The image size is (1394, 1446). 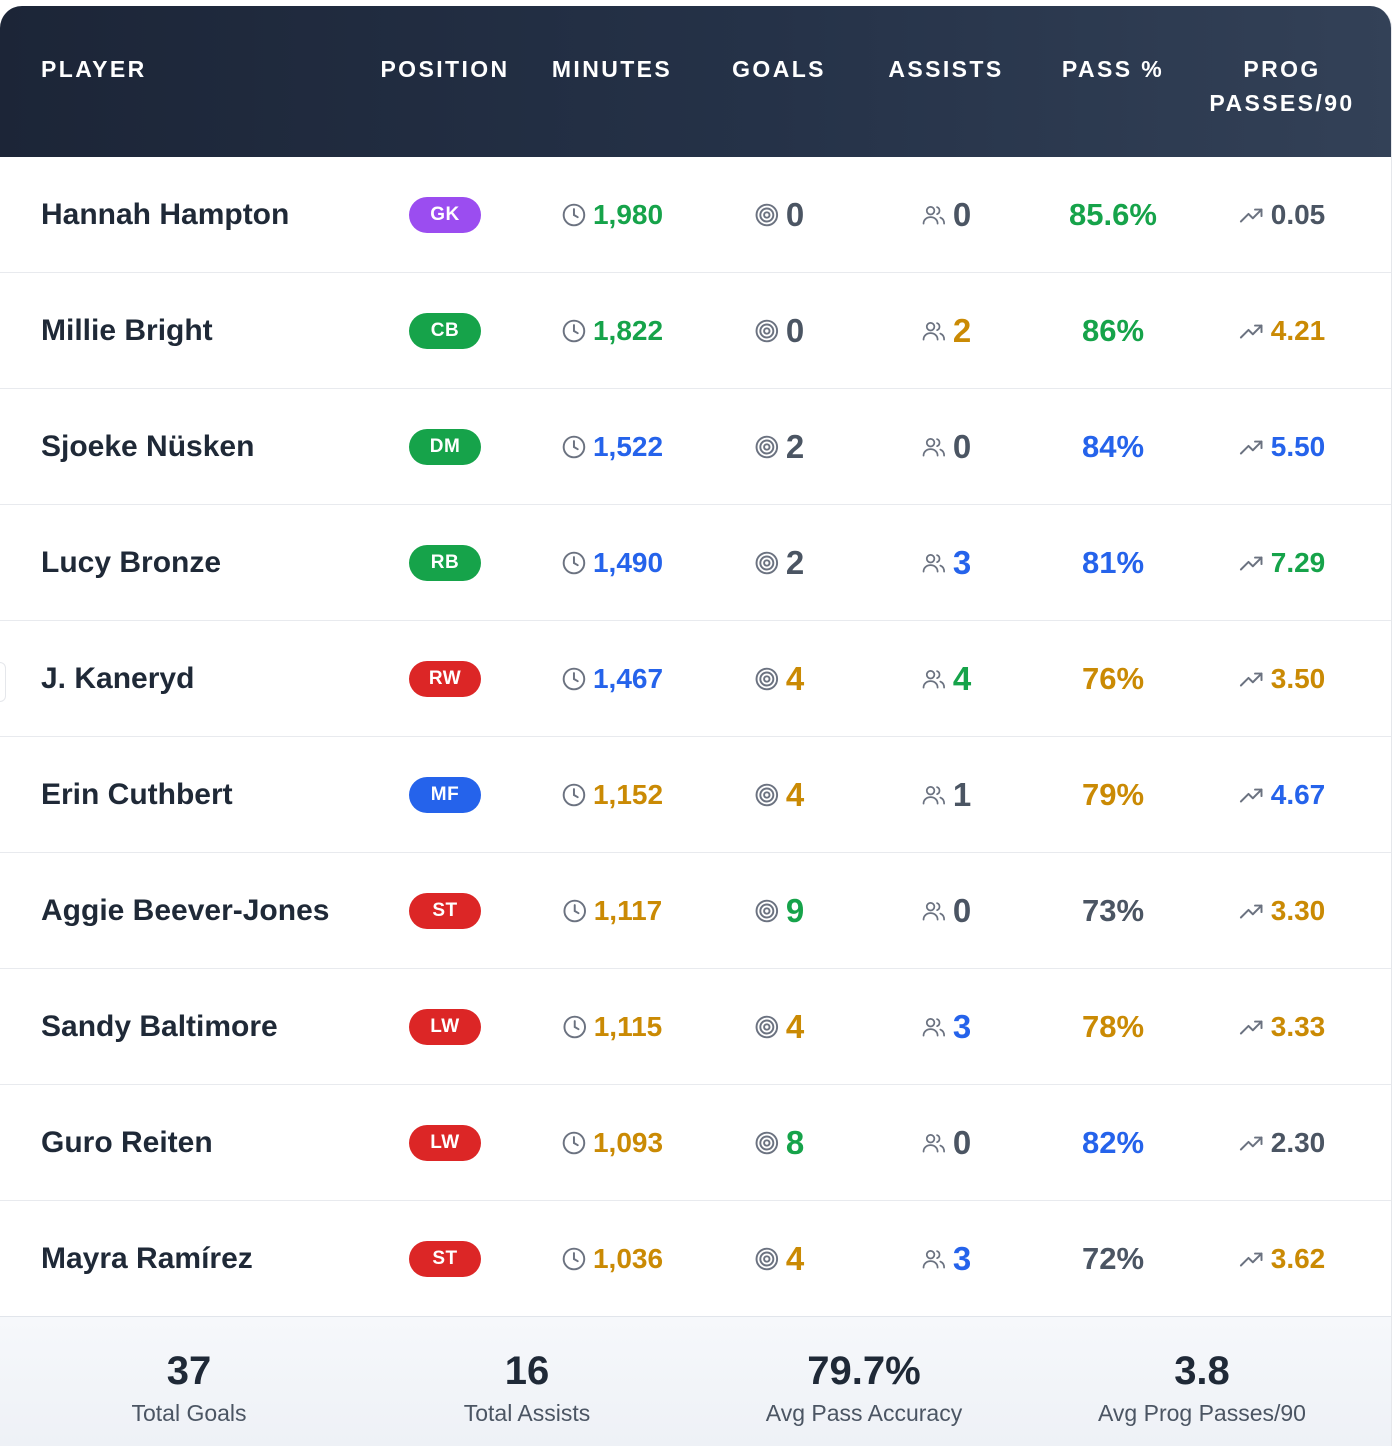 I want to click on column-header-player: PLAYER, so click(x=94, y=69).